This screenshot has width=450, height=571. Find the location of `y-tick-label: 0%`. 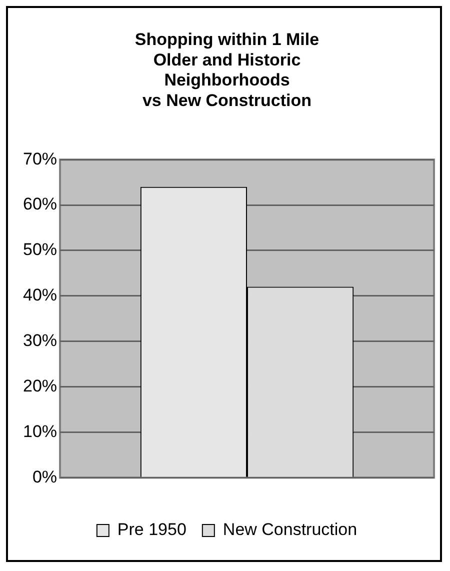

y-tick-label: 0% is located at coordinates (45, 476).